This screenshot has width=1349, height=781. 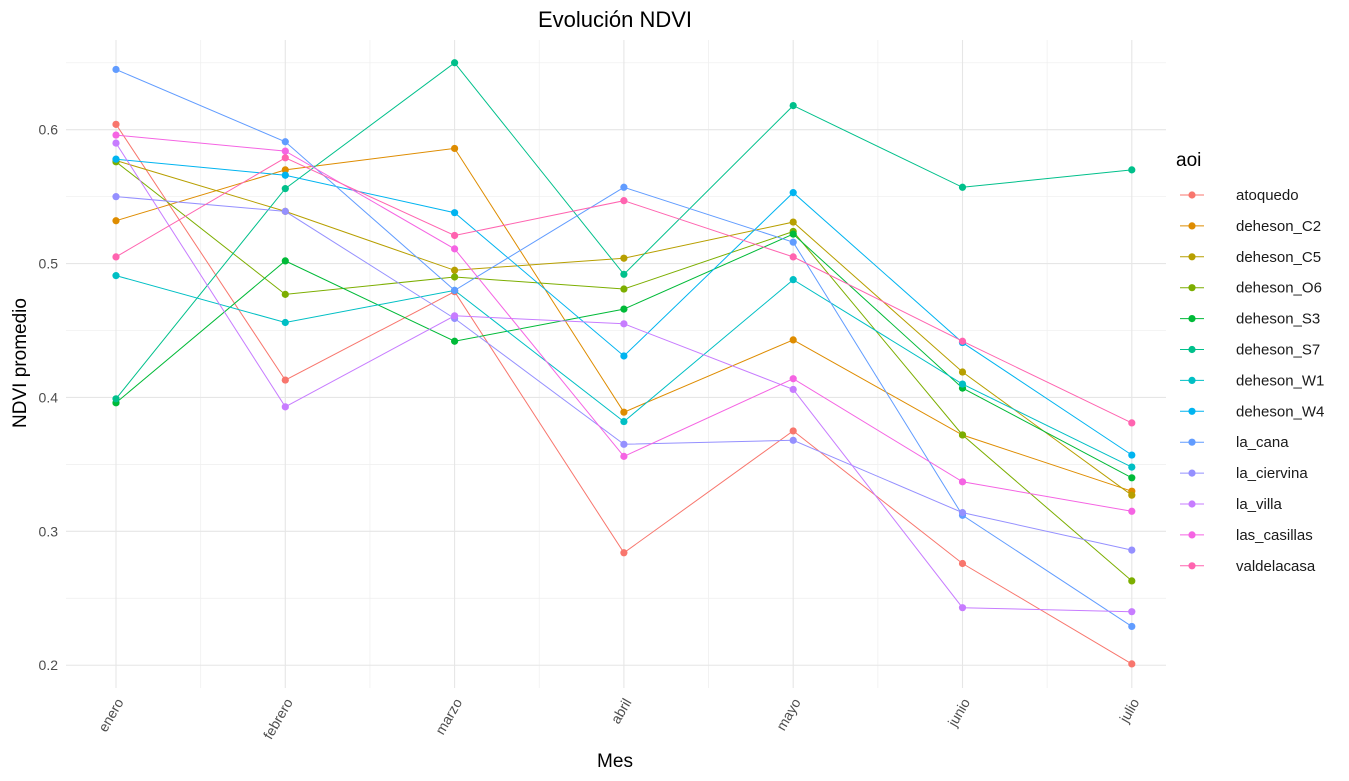 I want to click on legend-item-las_casillas: las_casillas, so click(x=1246, y=535).